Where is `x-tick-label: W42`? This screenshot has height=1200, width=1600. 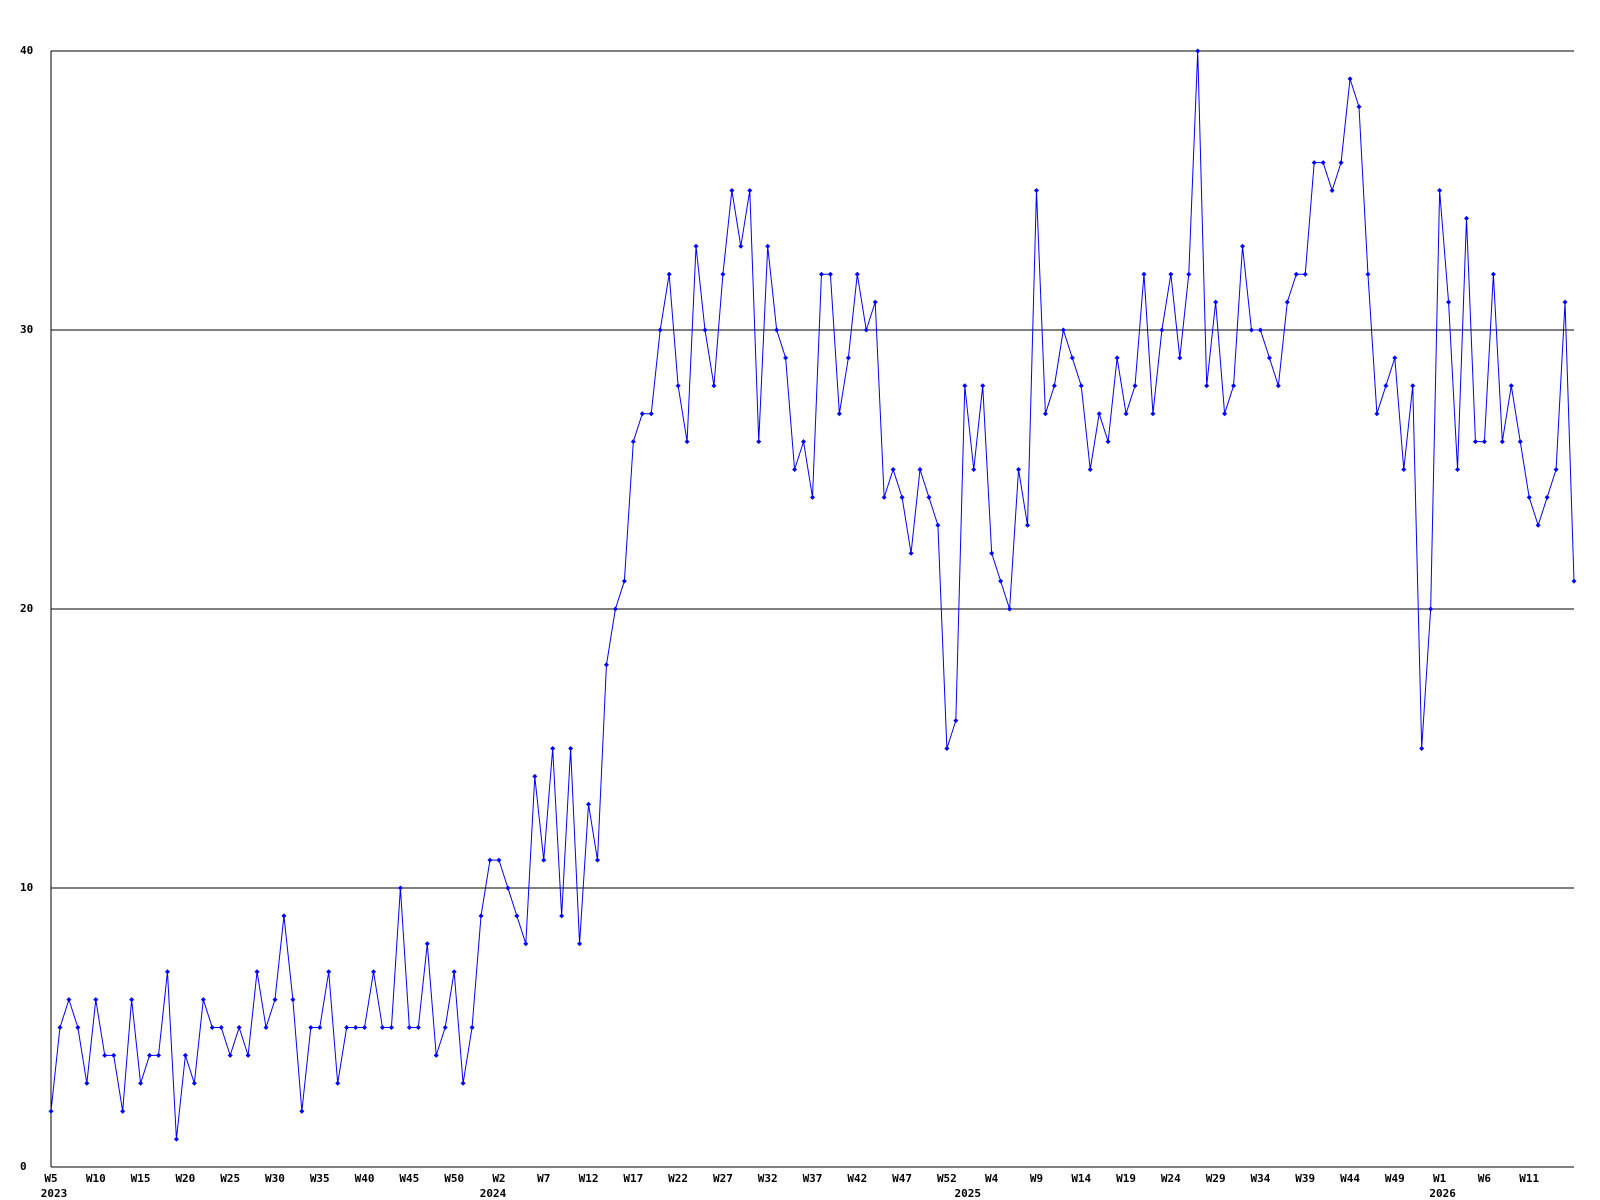
x-tick-label: W42 is located at coordinates (857, 1178).